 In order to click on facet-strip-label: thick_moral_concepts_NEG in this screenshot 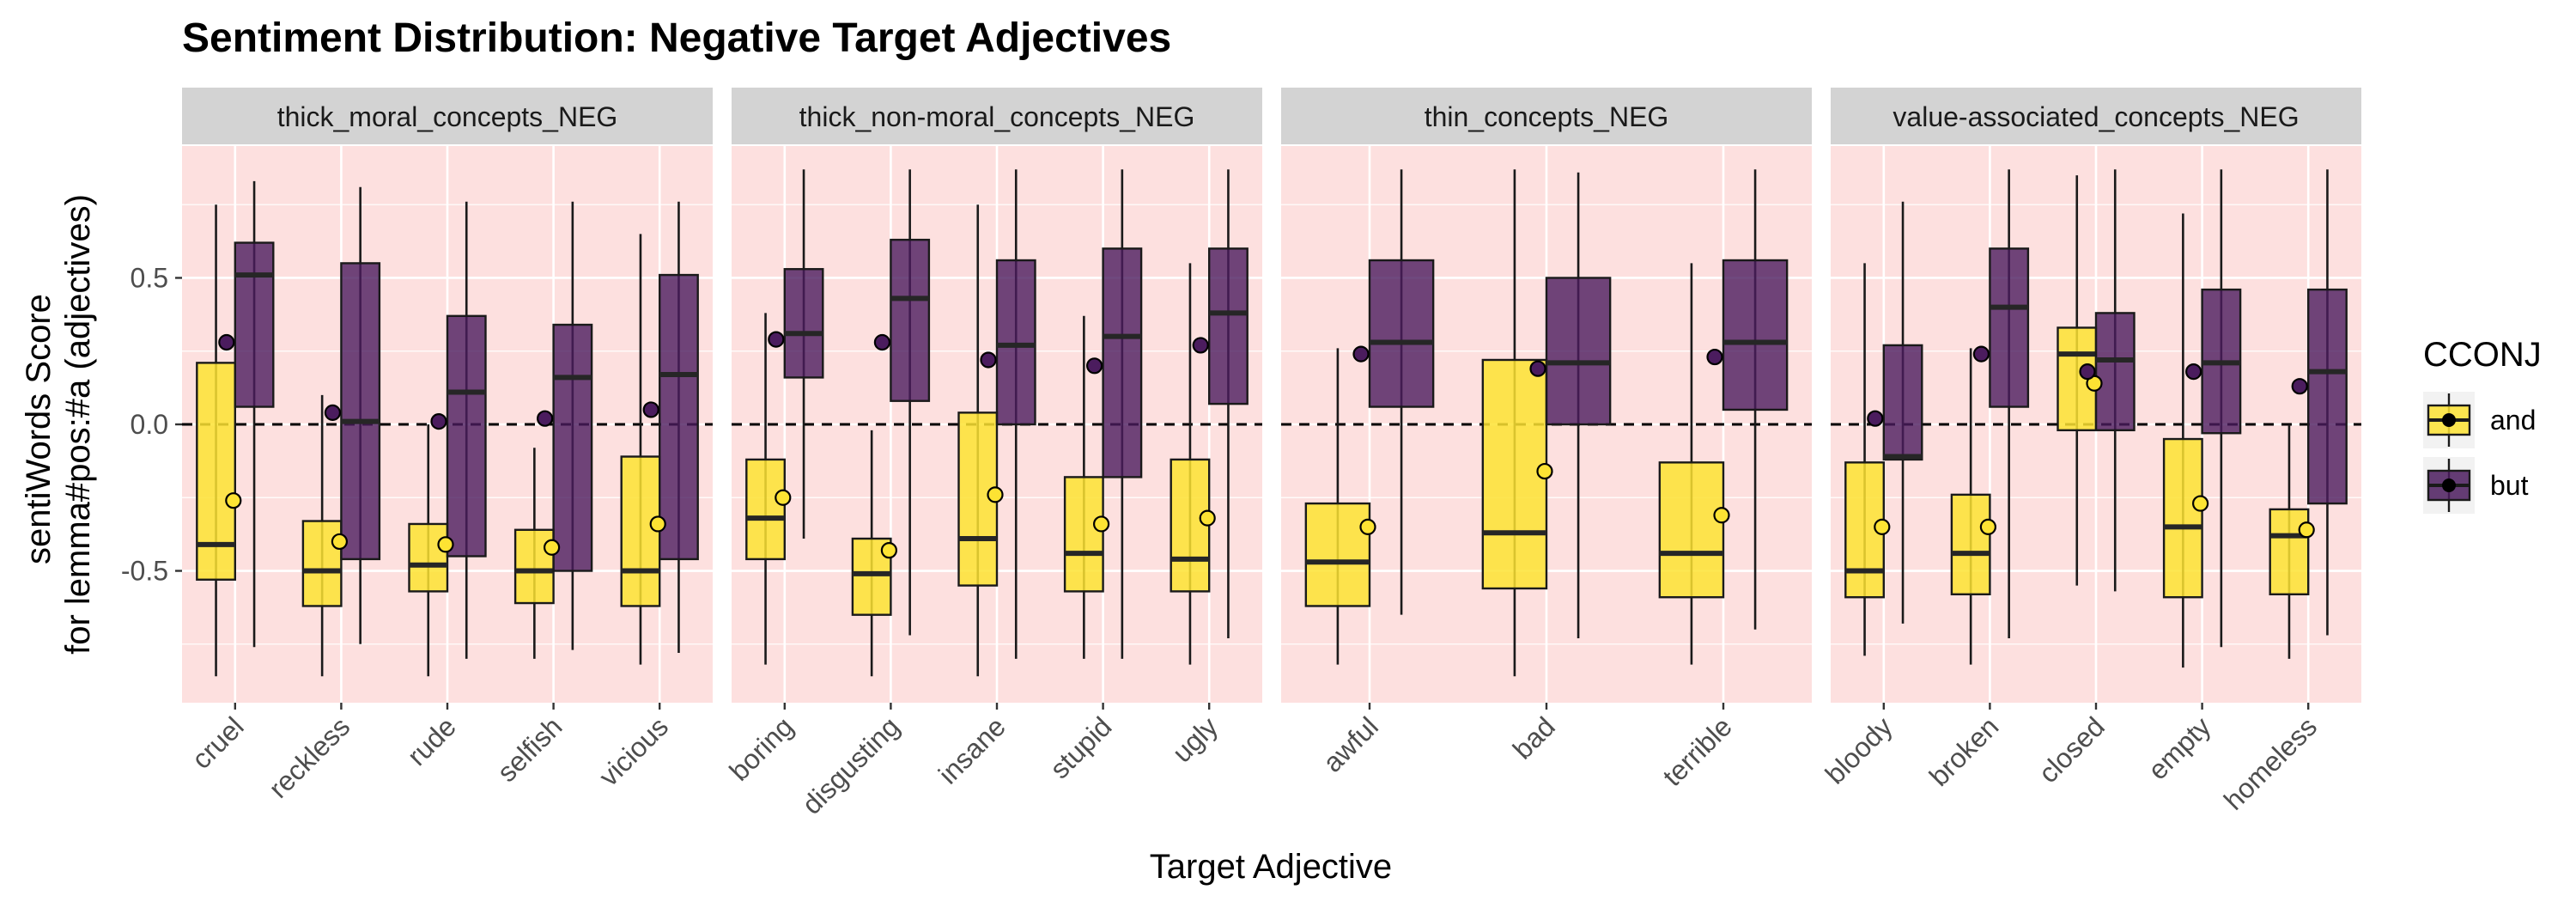, I will do `click(448, 117)`.